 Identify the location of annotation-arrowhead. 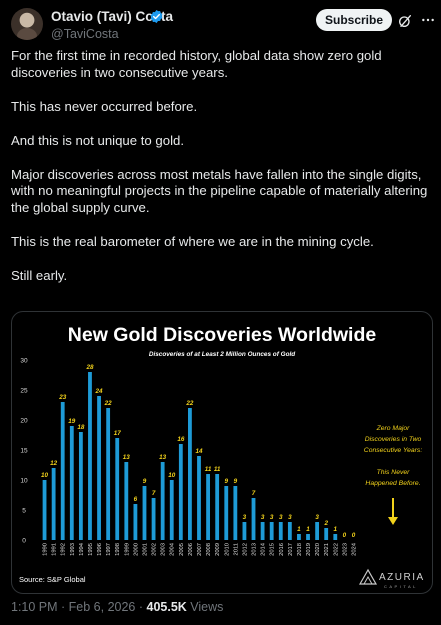
(393, 521).